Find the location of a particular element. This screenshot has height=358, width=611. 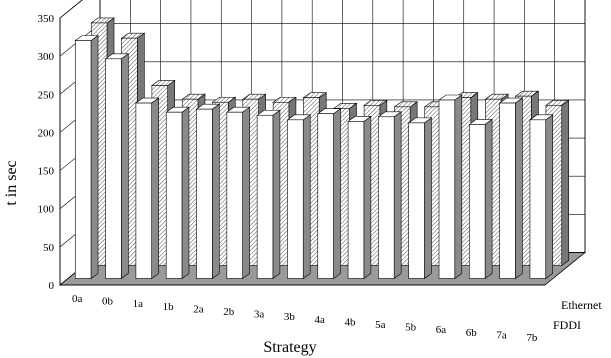

bar-fddi-7b is located at coordinates (541, 197).